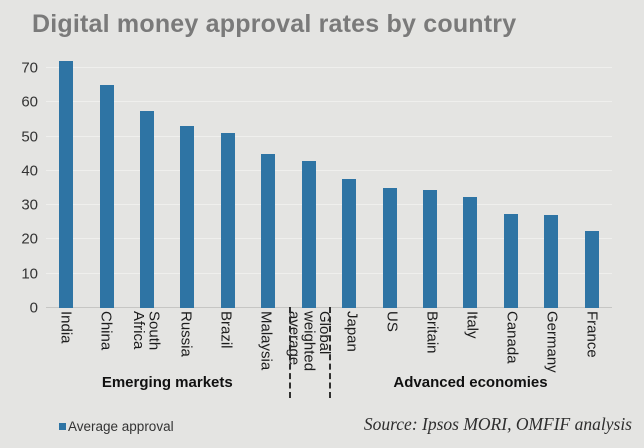  I want to click on y-axis: 0 10 20 30 40 50 60 70, so click(19, 188).